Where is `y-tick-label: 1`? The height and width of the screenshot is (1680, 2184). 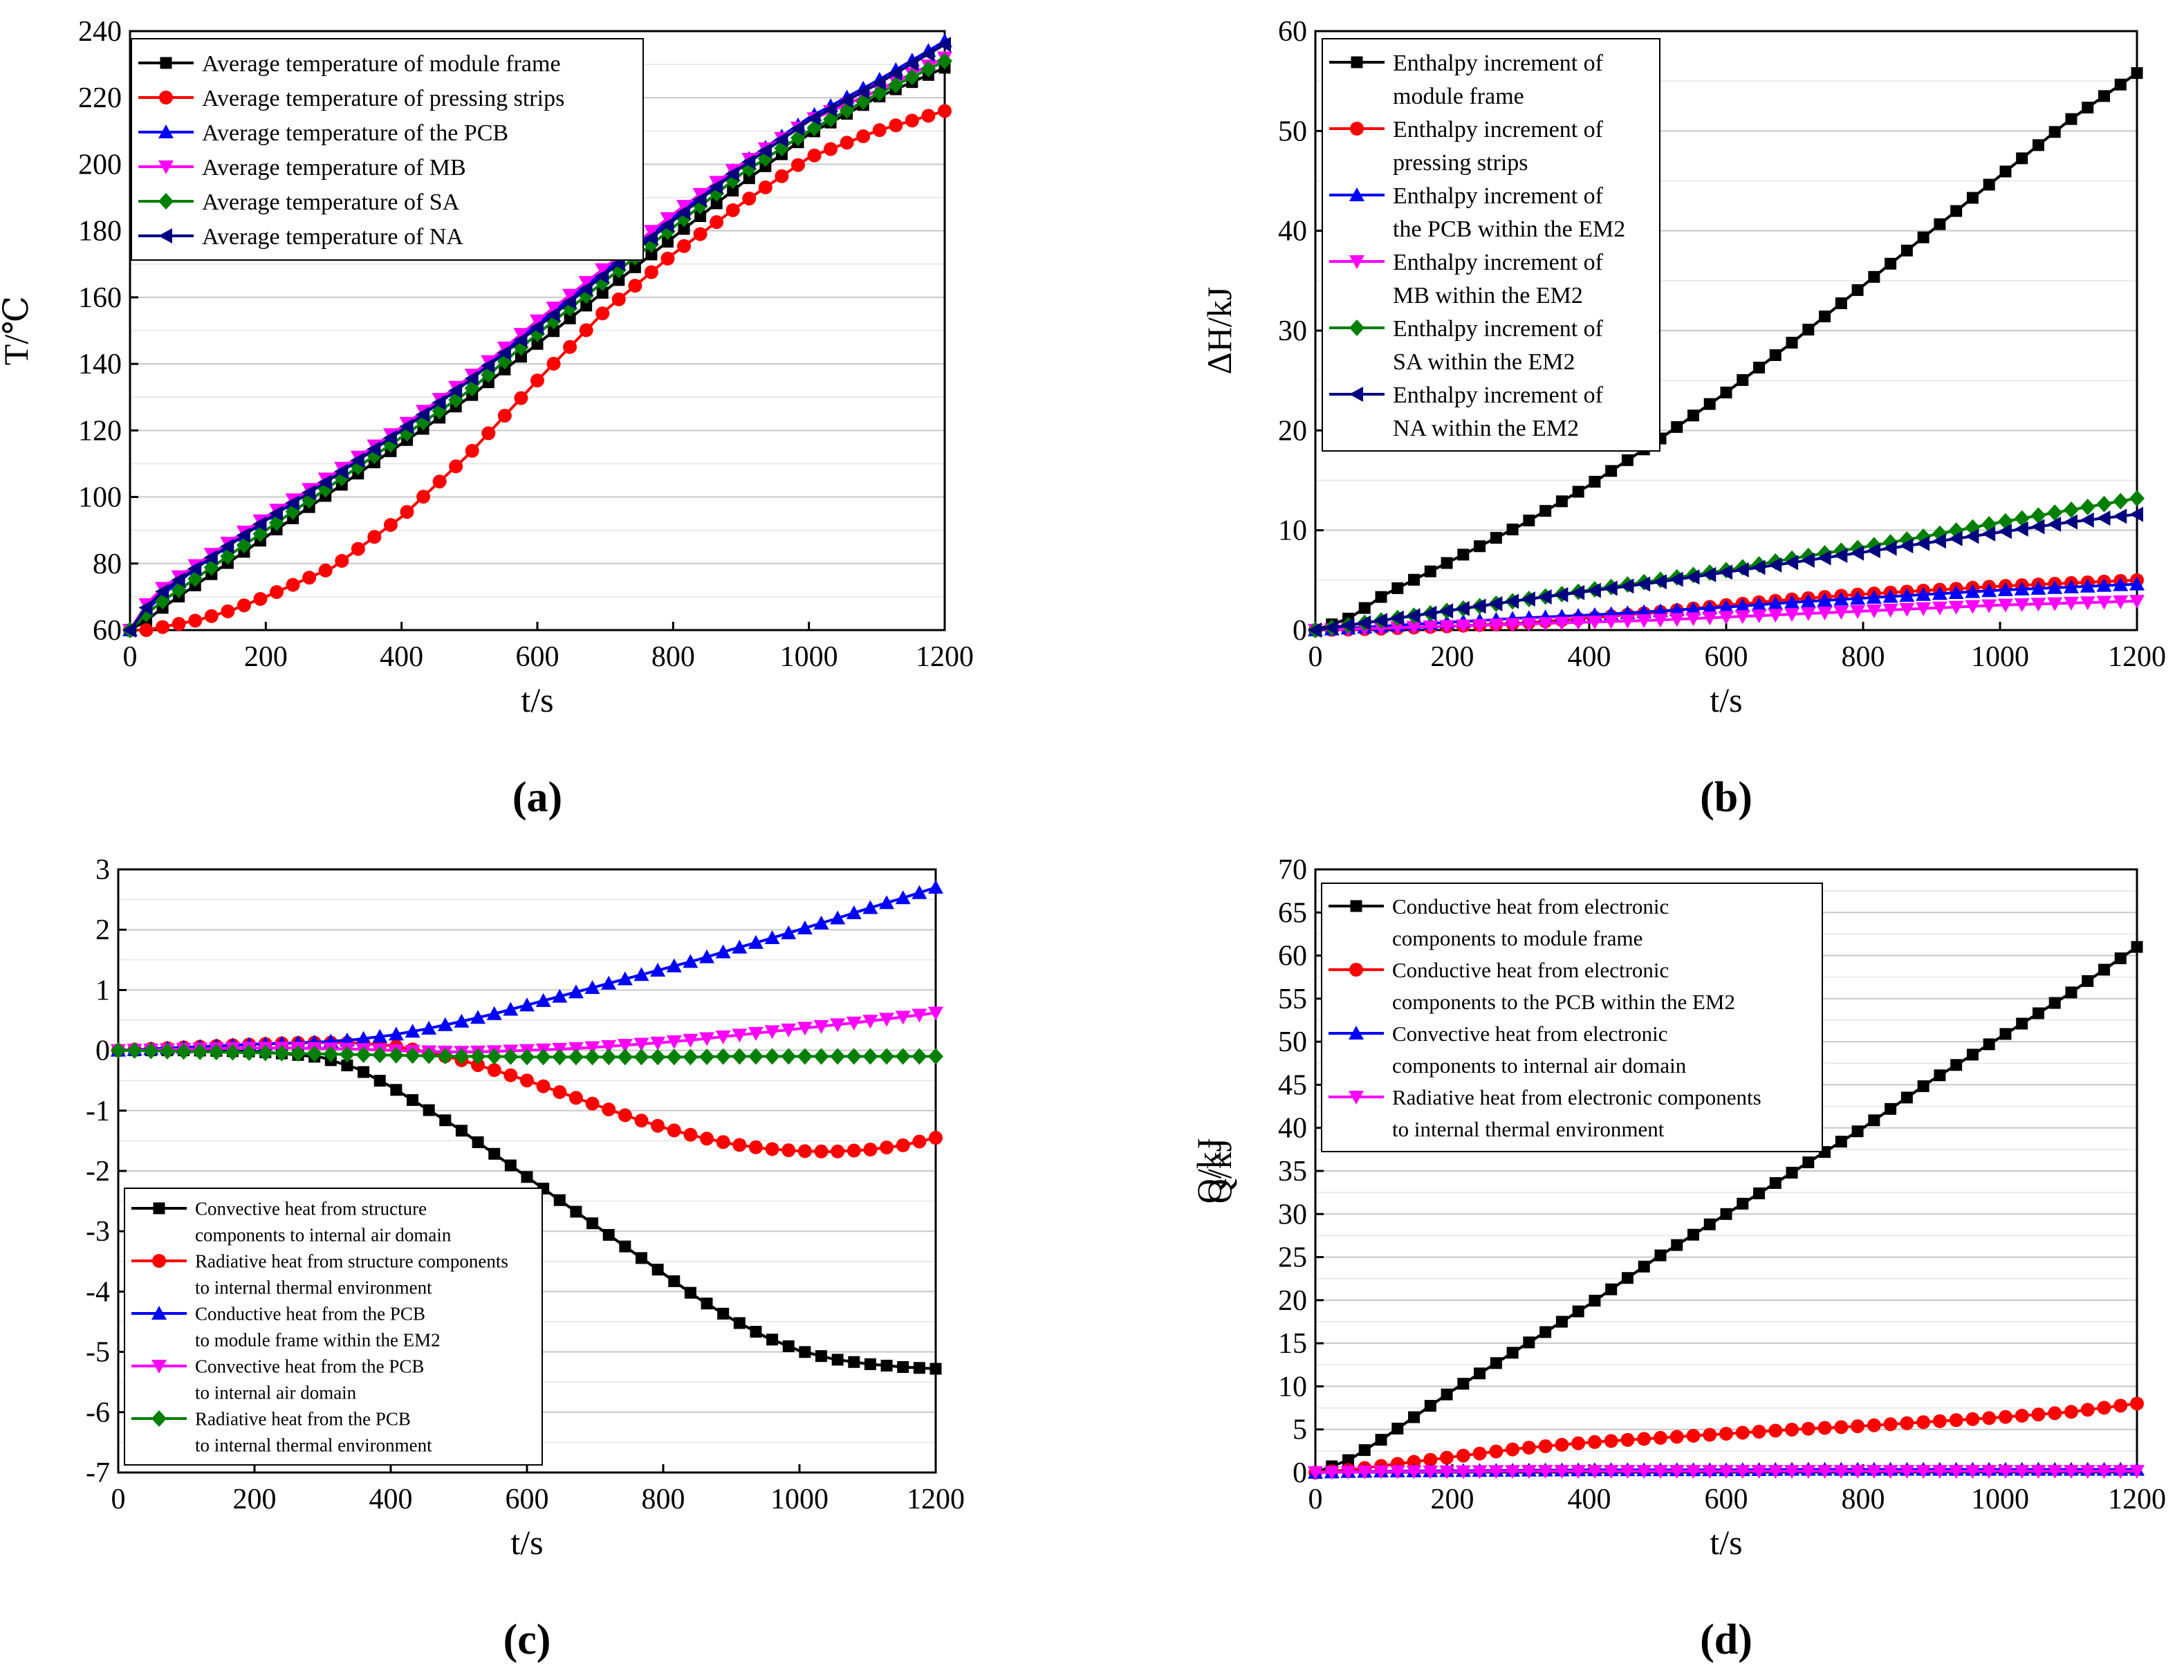
y-tick-label: 1 is located at coordinates (102, 990).